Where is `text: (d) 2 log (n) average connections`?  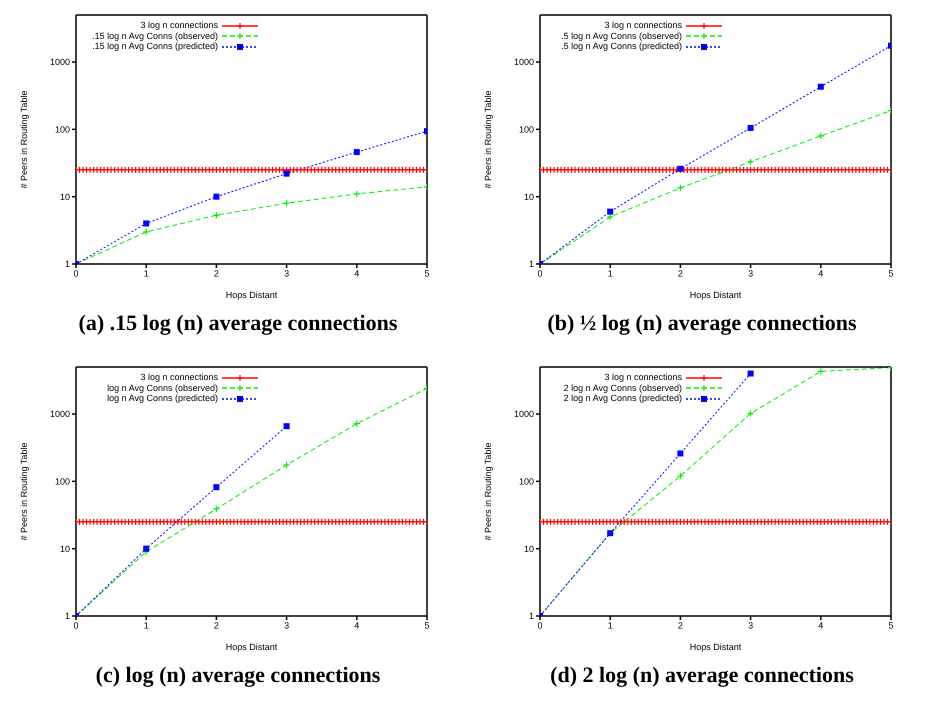
text: (d) 2 log (n) average connections is located at coordinates (702, 675).